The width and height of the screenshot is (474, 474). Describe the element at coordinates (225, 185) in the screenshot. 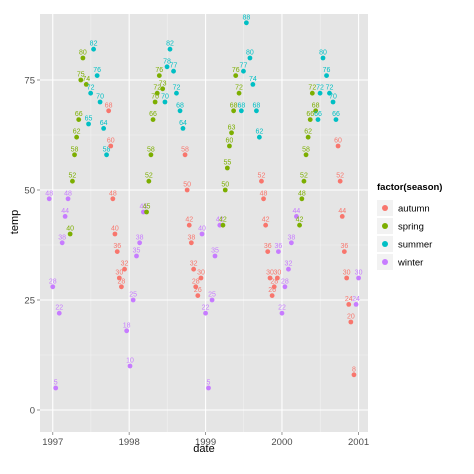

I see `data-point-label-spring: 50` at that location.